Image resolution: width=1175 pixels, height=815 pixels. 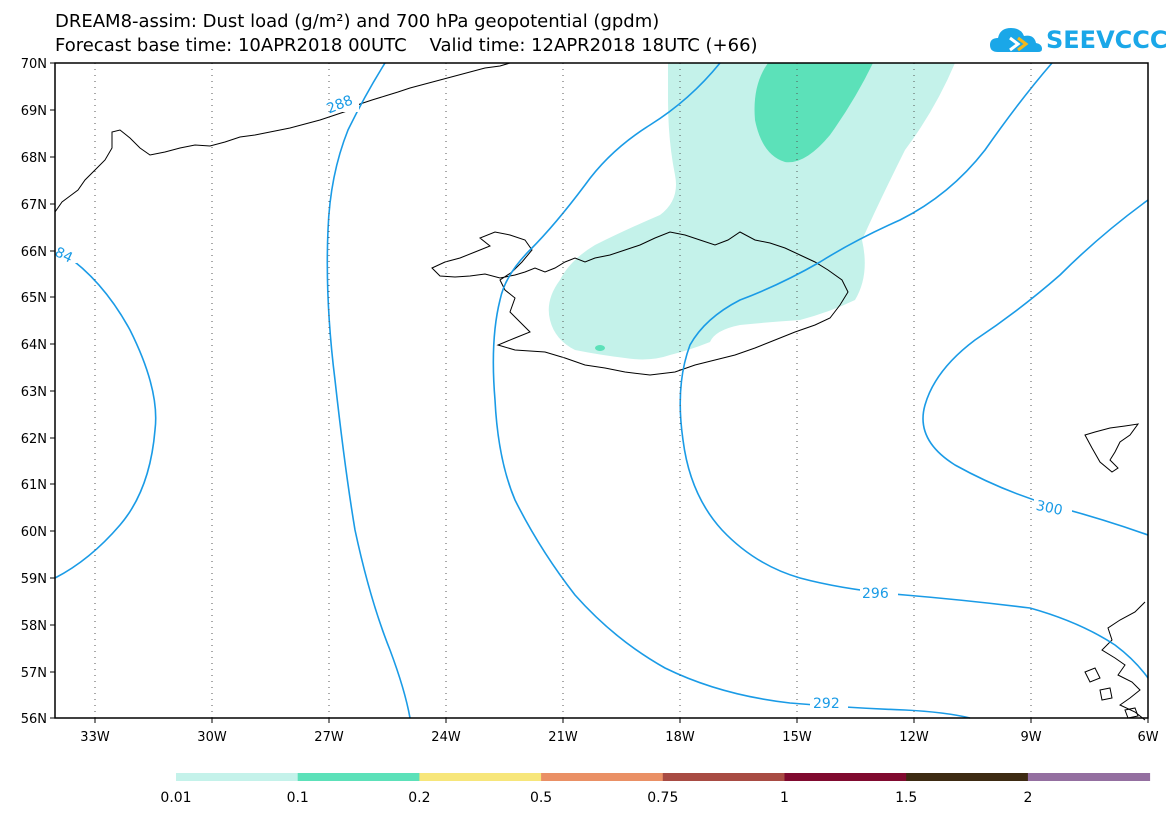 What do you see at coordinates (1027, 798) in the screenshot?
I see `colorbar-label: 2` at bounding box center [1027, 798].